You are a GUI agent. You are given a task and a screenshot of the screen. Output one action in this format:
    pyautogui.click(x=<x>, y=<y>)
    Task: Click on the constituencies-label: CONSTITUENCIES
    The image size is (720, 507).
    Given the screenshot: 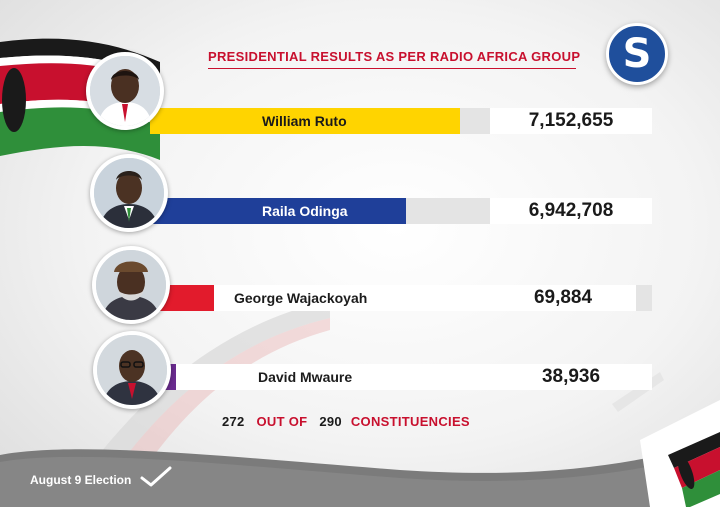 What is the action you would take?
    pyautogui.click(x=410, y=421)
    